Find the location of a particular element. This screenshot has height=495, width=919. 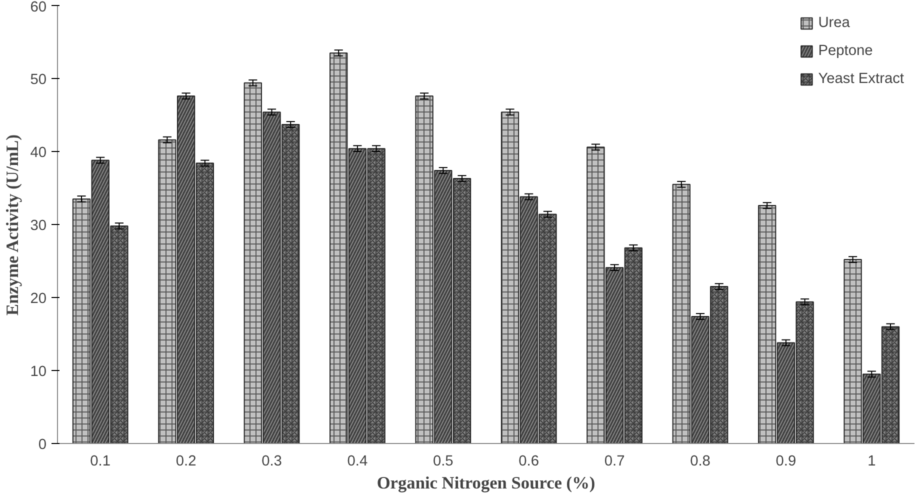

x-tick-label: 1 is located at coordinates (872, 462).